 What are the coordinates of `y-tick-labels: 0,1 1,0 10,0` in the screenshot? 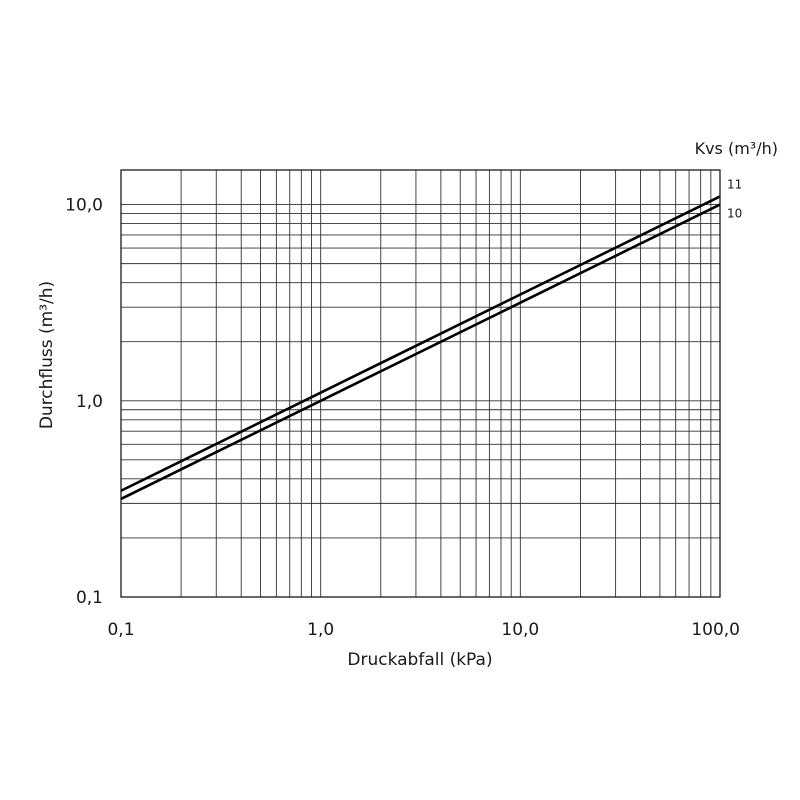 It's located at (84, 402).